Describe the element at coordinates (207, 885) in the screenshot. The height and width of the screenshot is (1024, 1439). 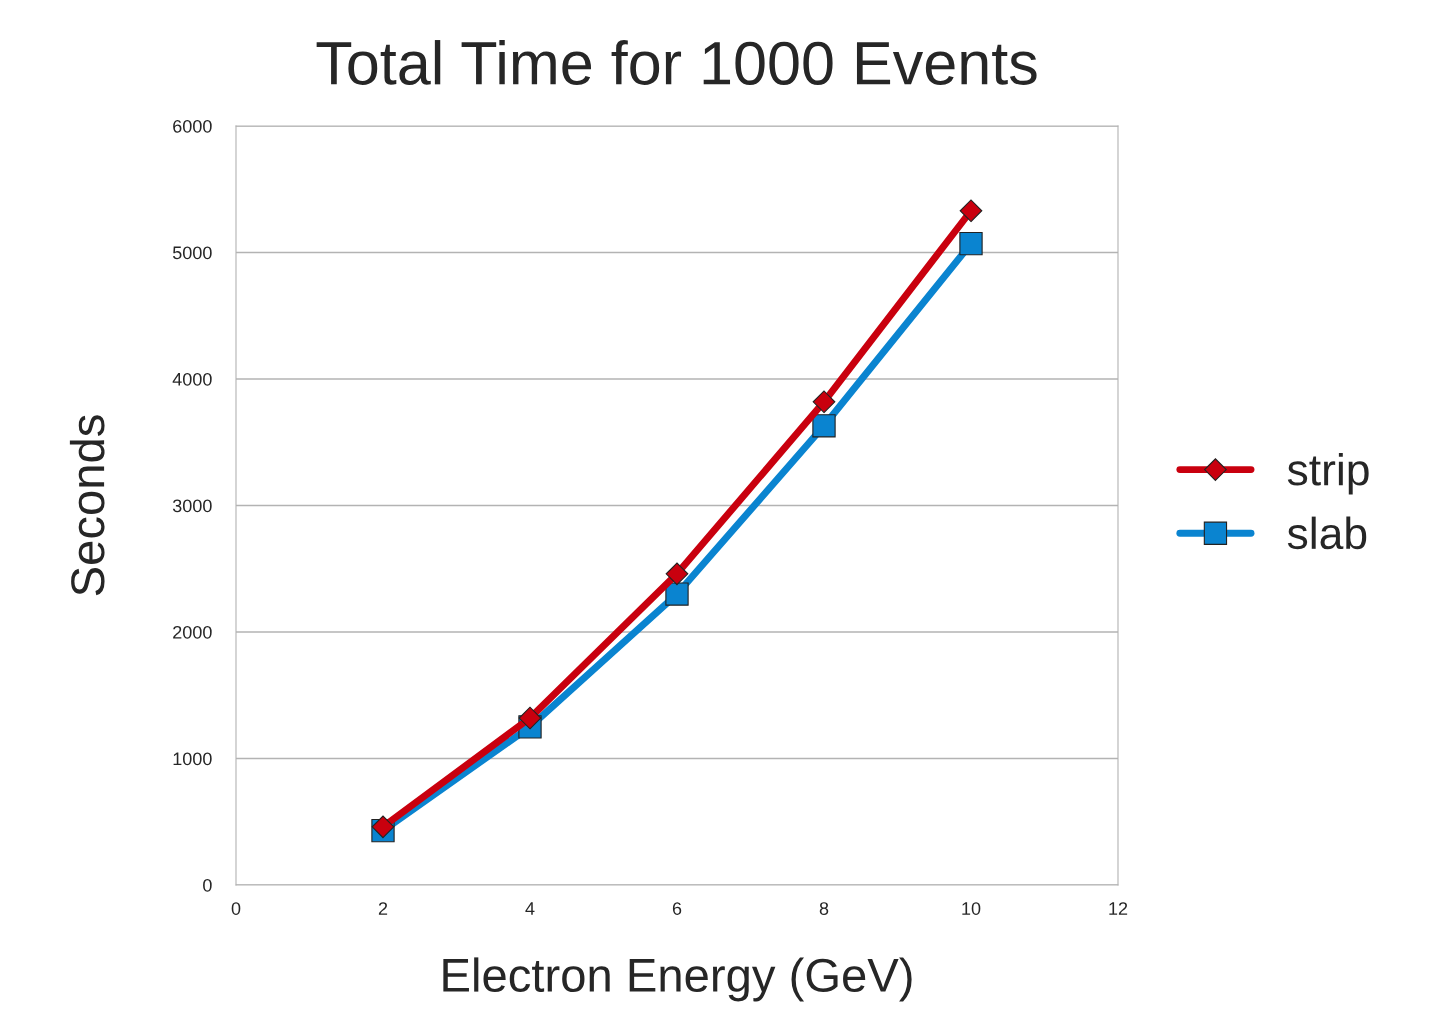
I see `y-tick-label: 0` at that location.